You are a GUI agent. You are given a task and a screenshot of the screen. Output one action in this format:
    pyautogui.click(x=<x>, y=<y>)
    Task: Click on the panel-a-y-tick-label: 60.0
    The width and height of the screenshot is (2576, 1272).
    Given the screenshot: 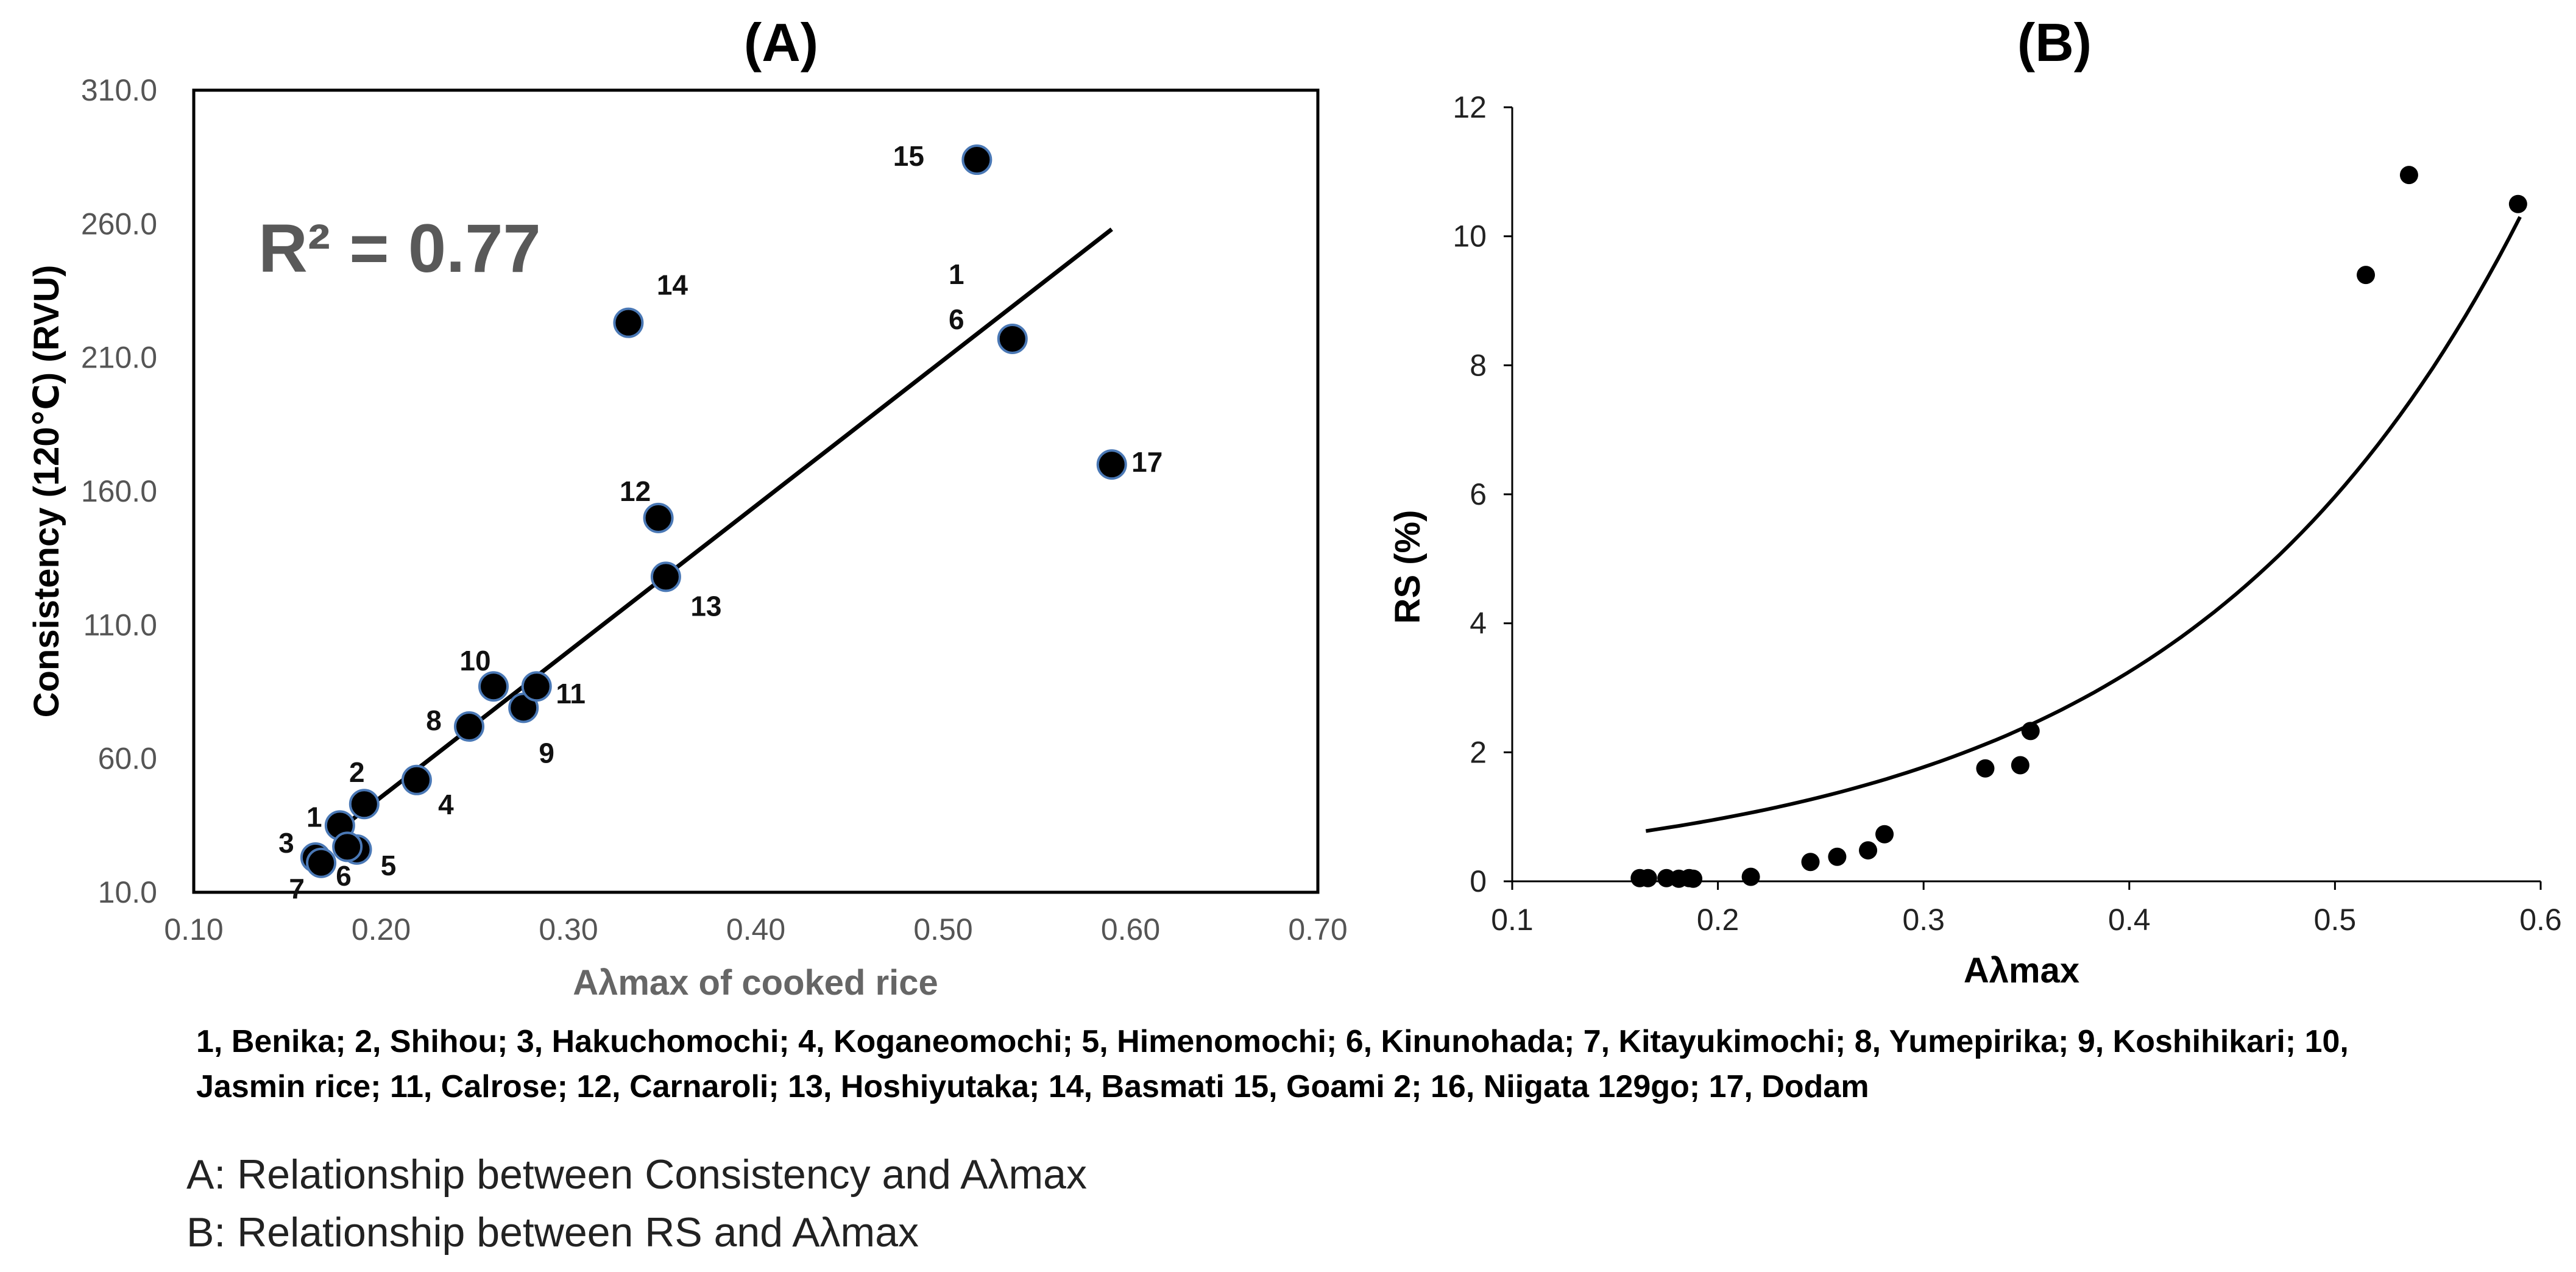 What is the action you would take?
    pyautogui.click(x=127, y=759)
    